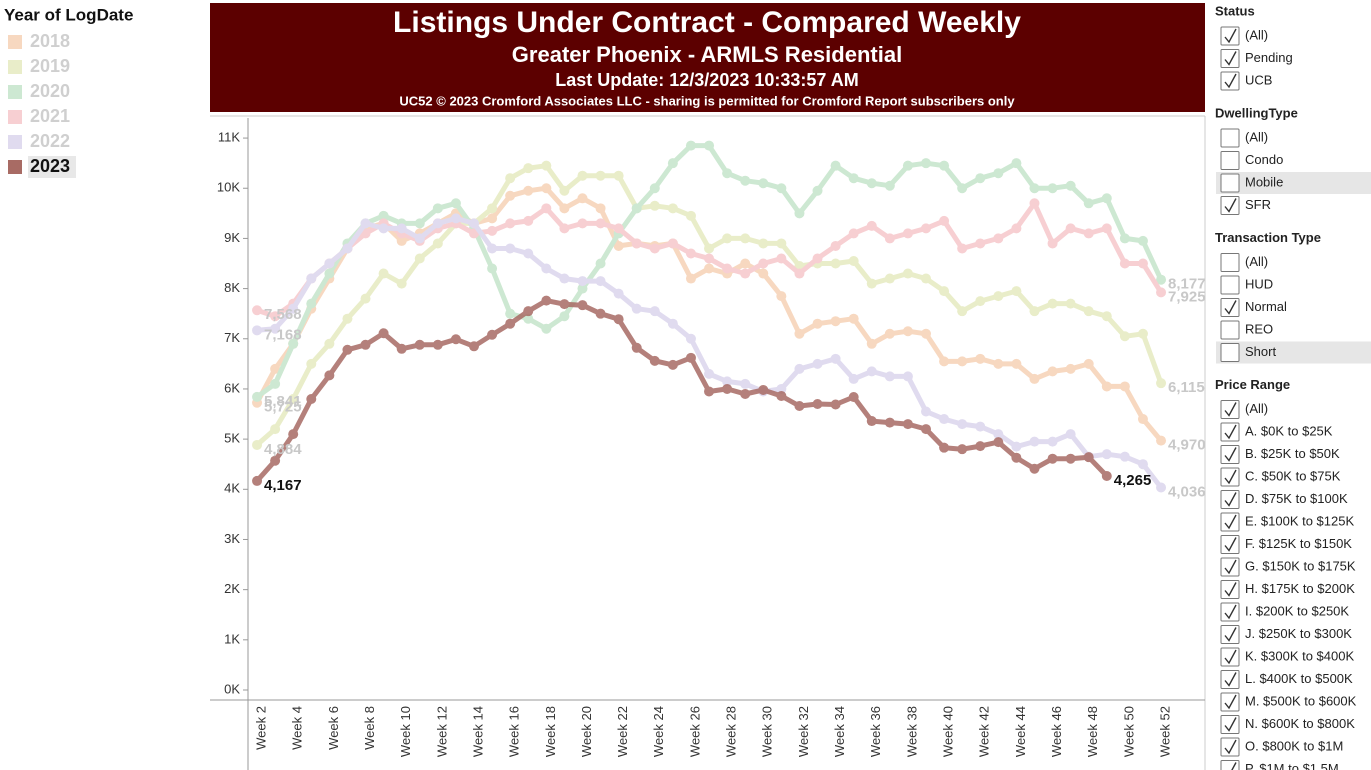  What do you see at coordinates (1292, 765) in the screenshot?
I see `filter-option: P. $1M to $1.5M` at bounding box center [1292, 765].